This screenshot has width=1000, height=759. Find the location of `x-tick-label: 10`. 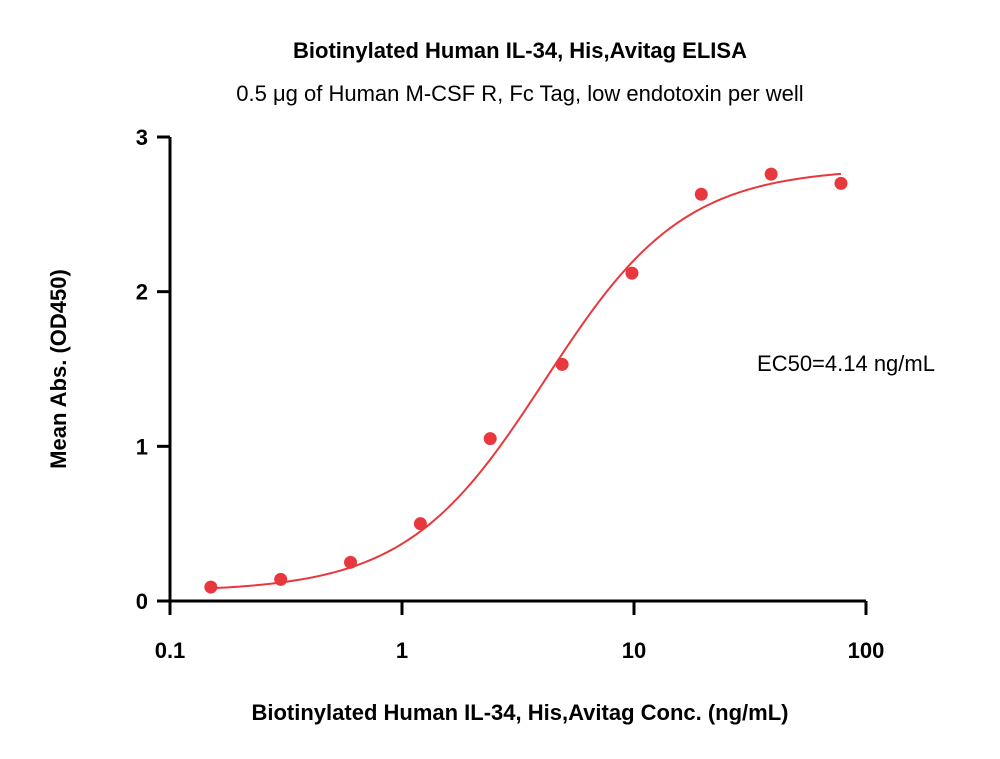

x-tick-label: 10 is located at coordinates (634, 650).